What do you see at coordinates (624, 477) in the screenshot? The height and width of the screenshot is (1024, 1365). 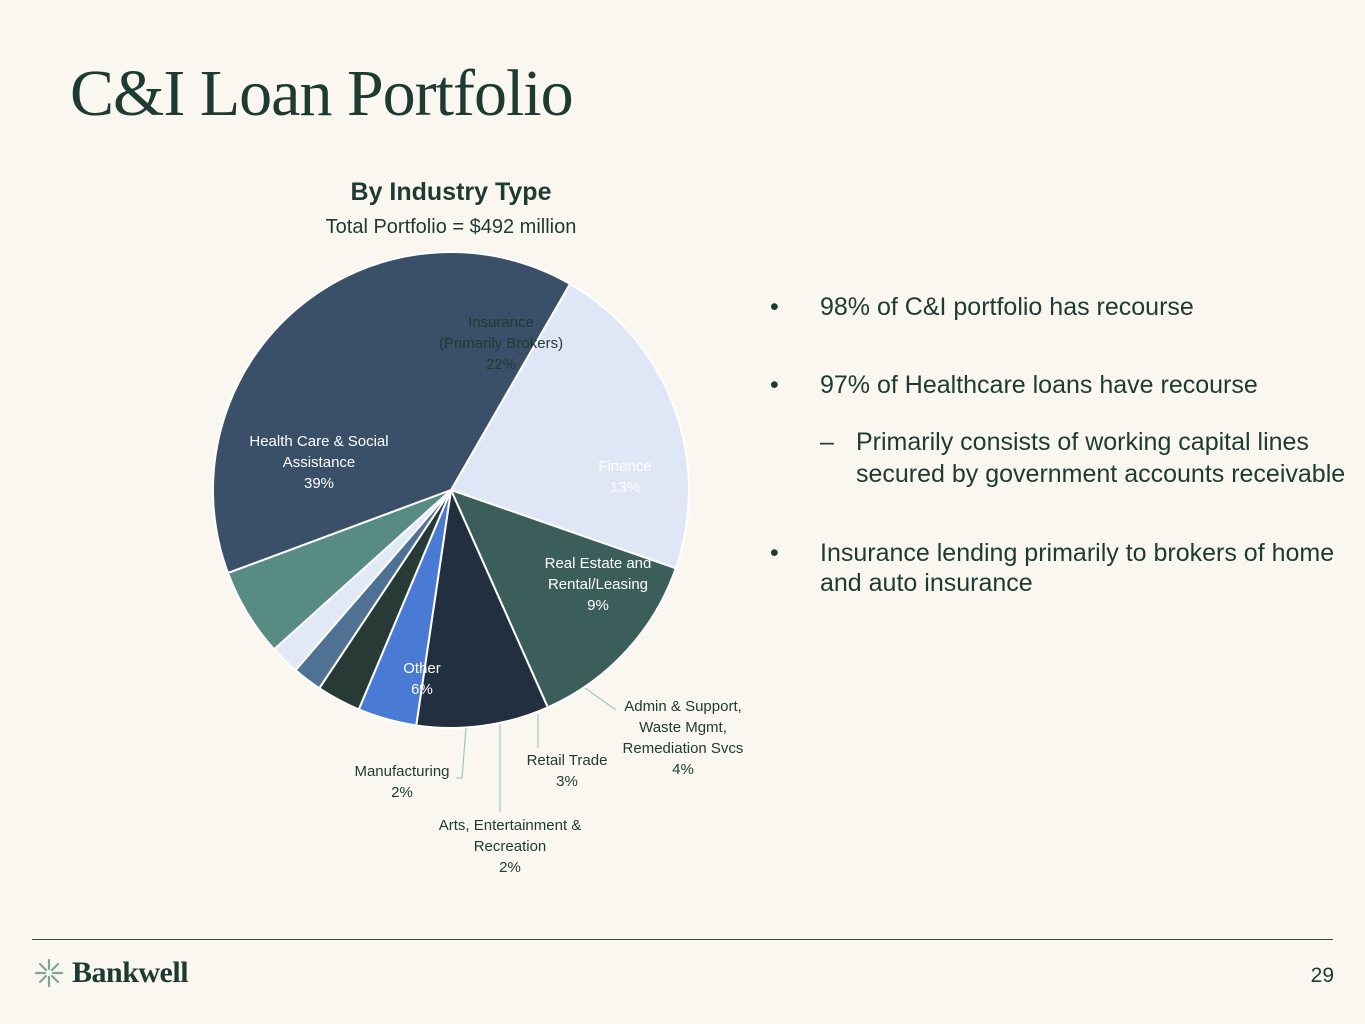 I see `slice-finance-label: Finance 13%` at bounding box center [624, 477].